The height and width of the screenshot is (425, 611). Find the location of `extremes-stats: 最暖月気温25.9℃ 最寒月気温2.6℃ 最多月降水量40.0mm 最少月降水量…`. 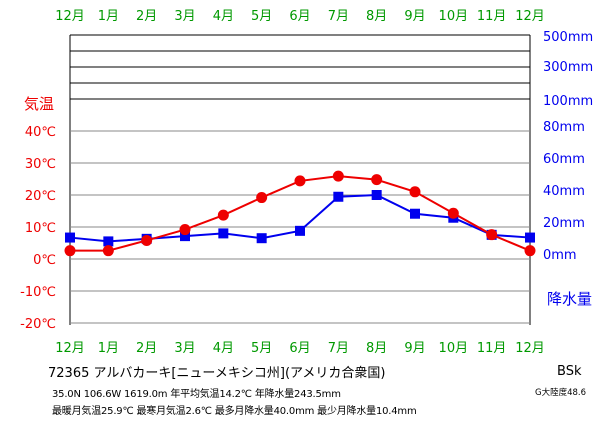

extremes-stats: 最暖月気温25.9℃ 最寒月気温2.6℃ 最多月降水量40.0mm 最少月降水量… is located at coordinates (234, 409).